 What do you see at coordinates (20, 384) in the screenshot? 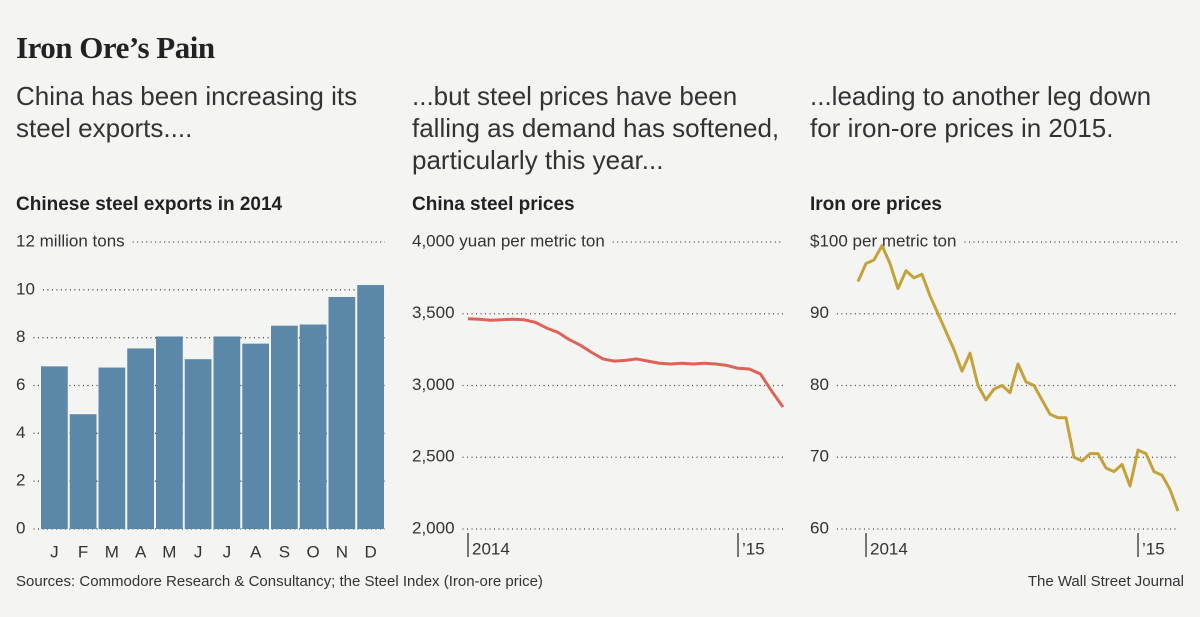
I see `y-tick-label: 6` at bounding box center [20, 384].